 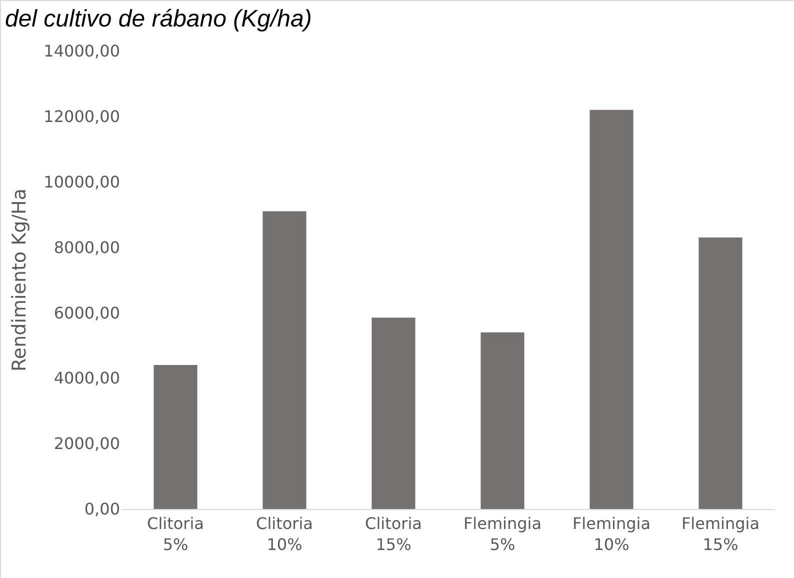 What do you see at coordinates (87, 444) in the screenshot?
I see `y-tick-label: 2000,00` at bounding box center [87, 444].